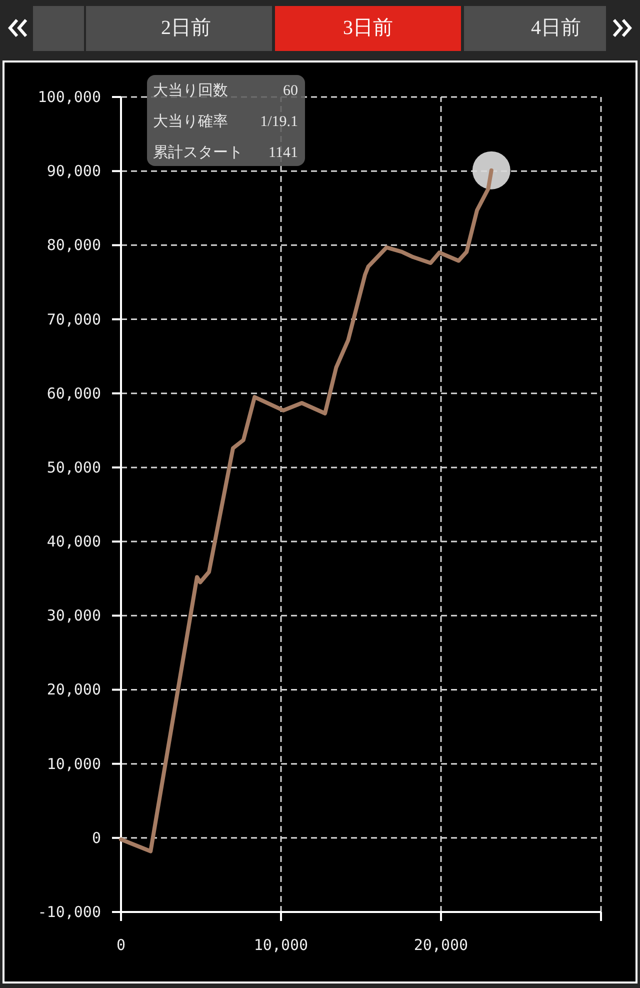 The image size is (640, 988). I want to click on annotation: 大当り確率, so click(190, 121).